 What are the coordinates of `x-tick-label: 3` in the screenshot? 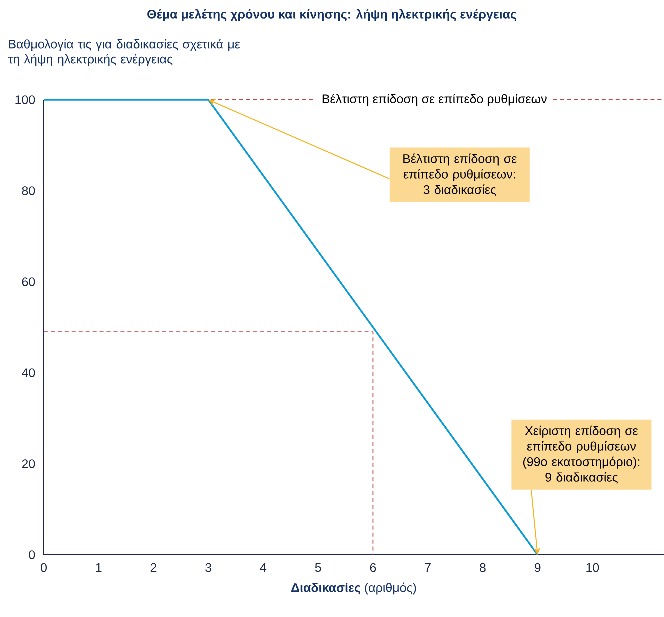 It's located at (209, 567).